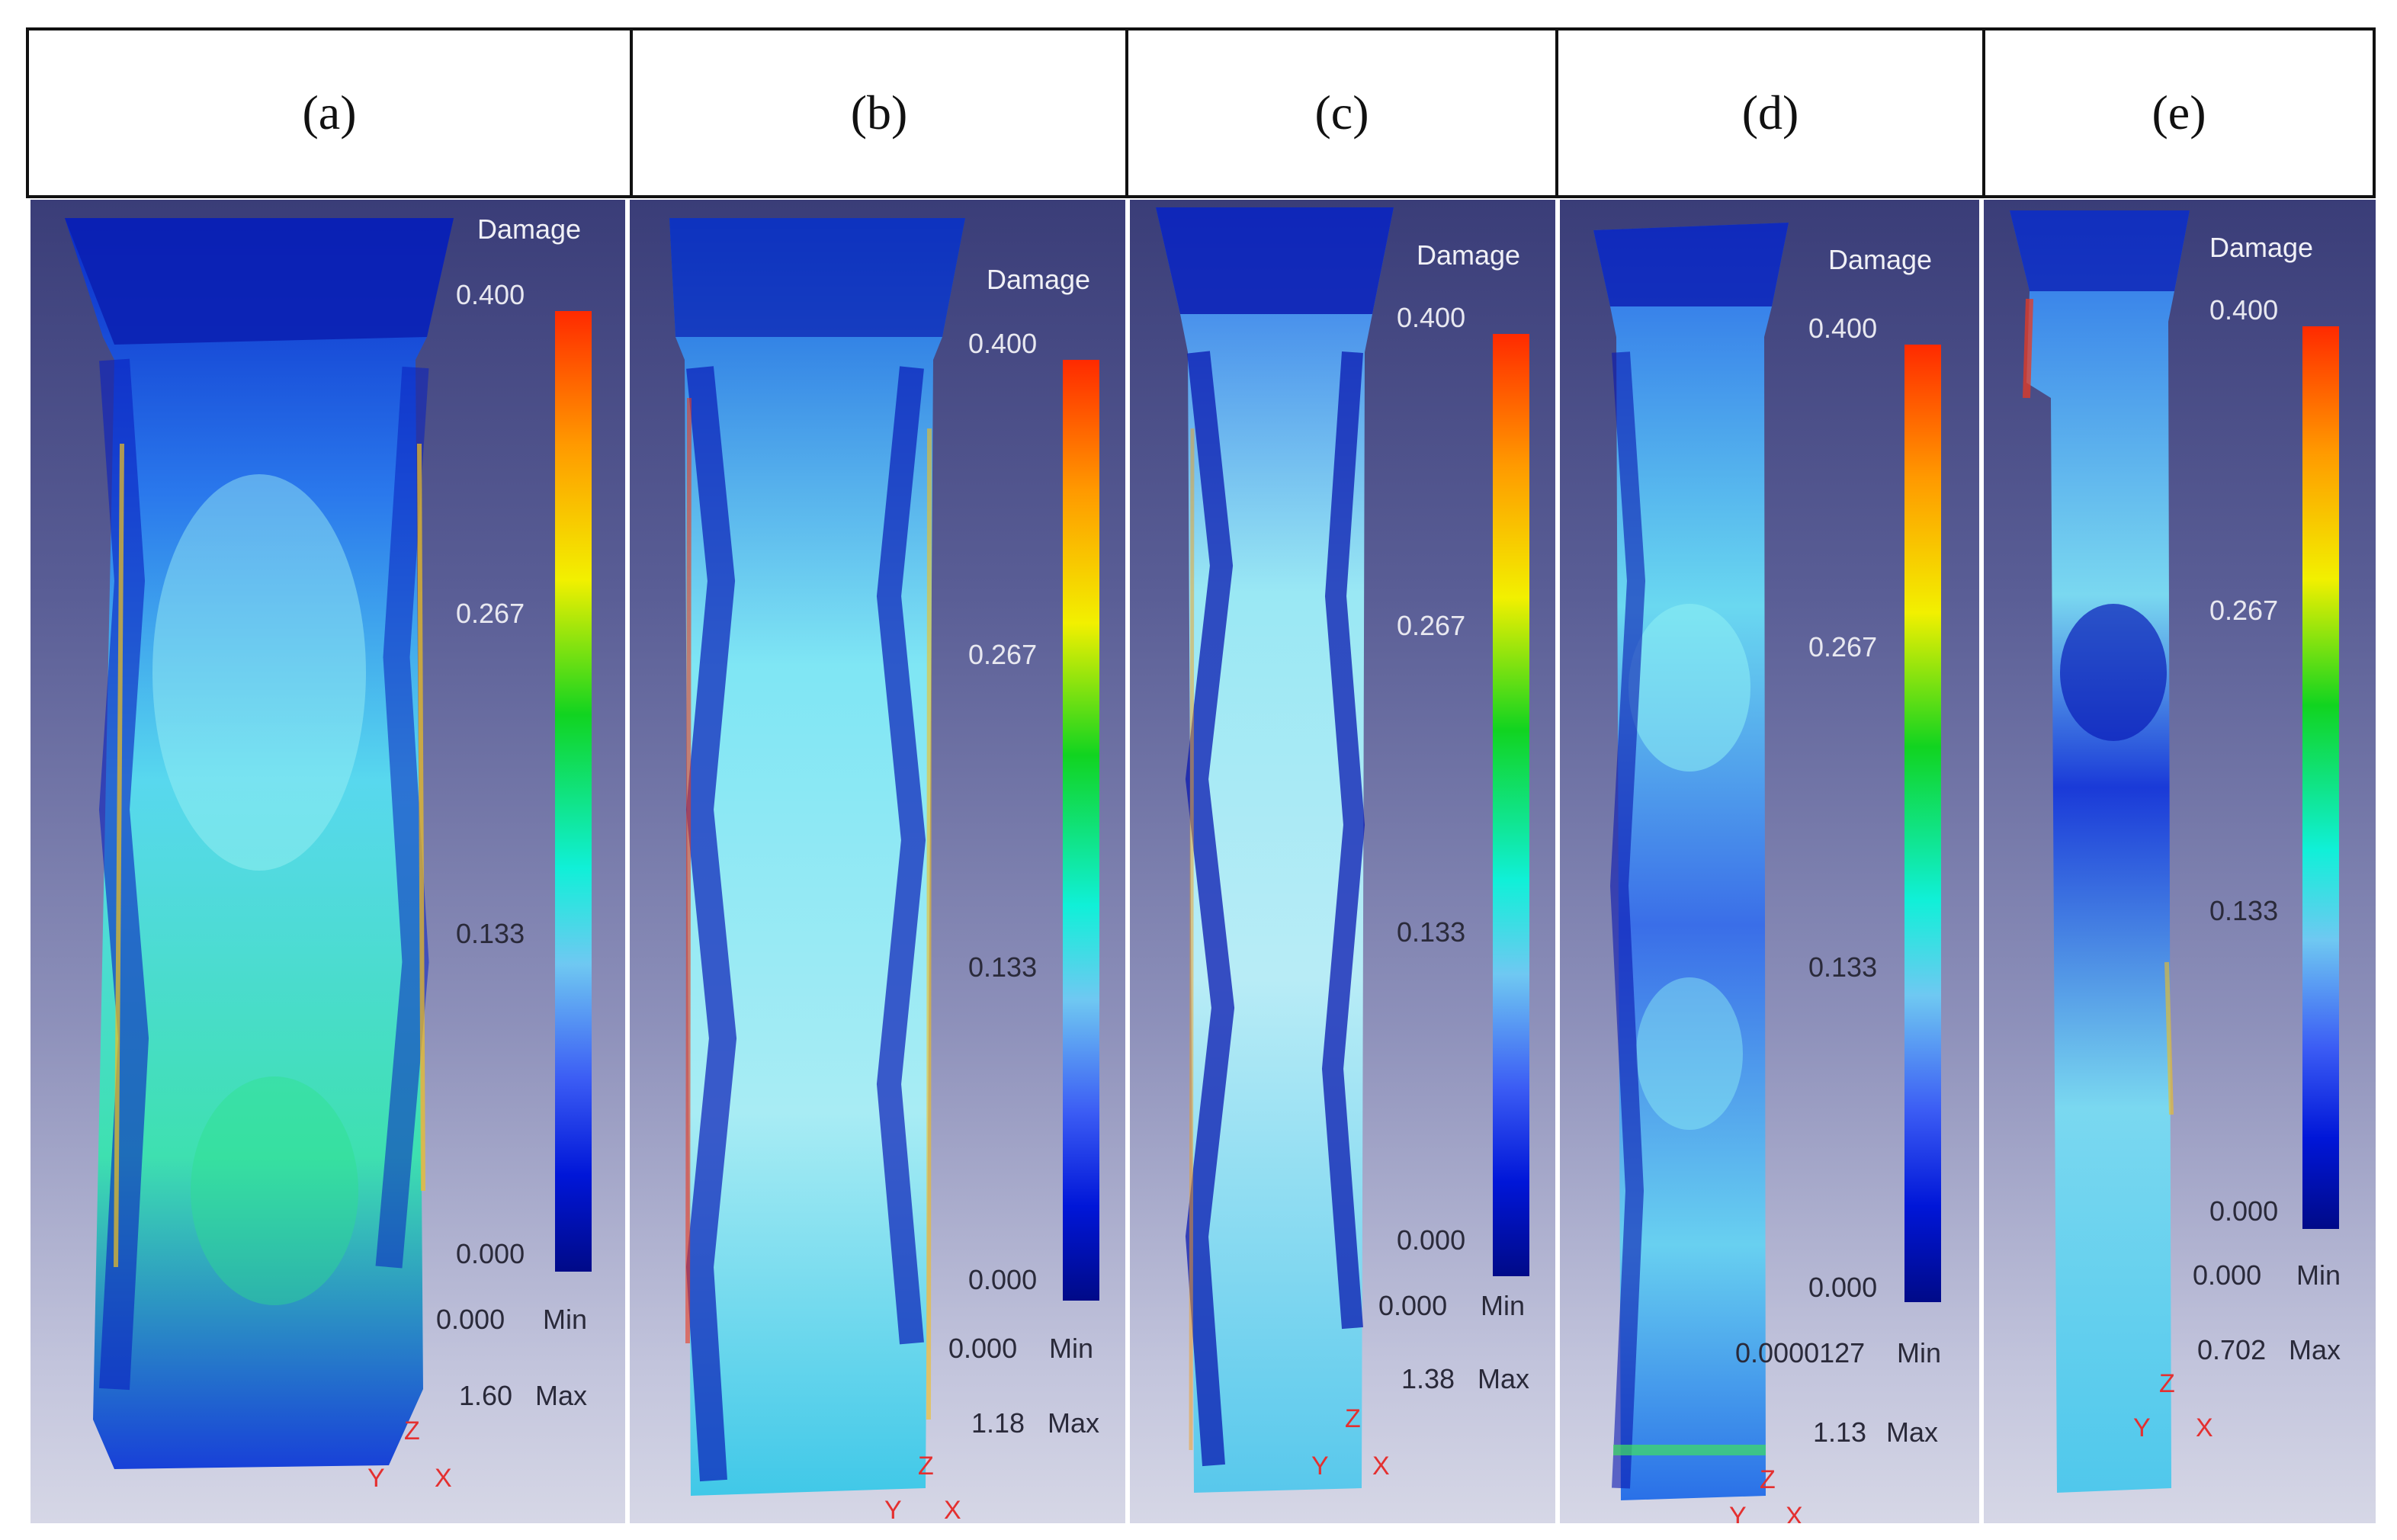 This screenshot has height=1540, width=2397. I want to click on axis-z-d: Z, so click(1768, 1480).